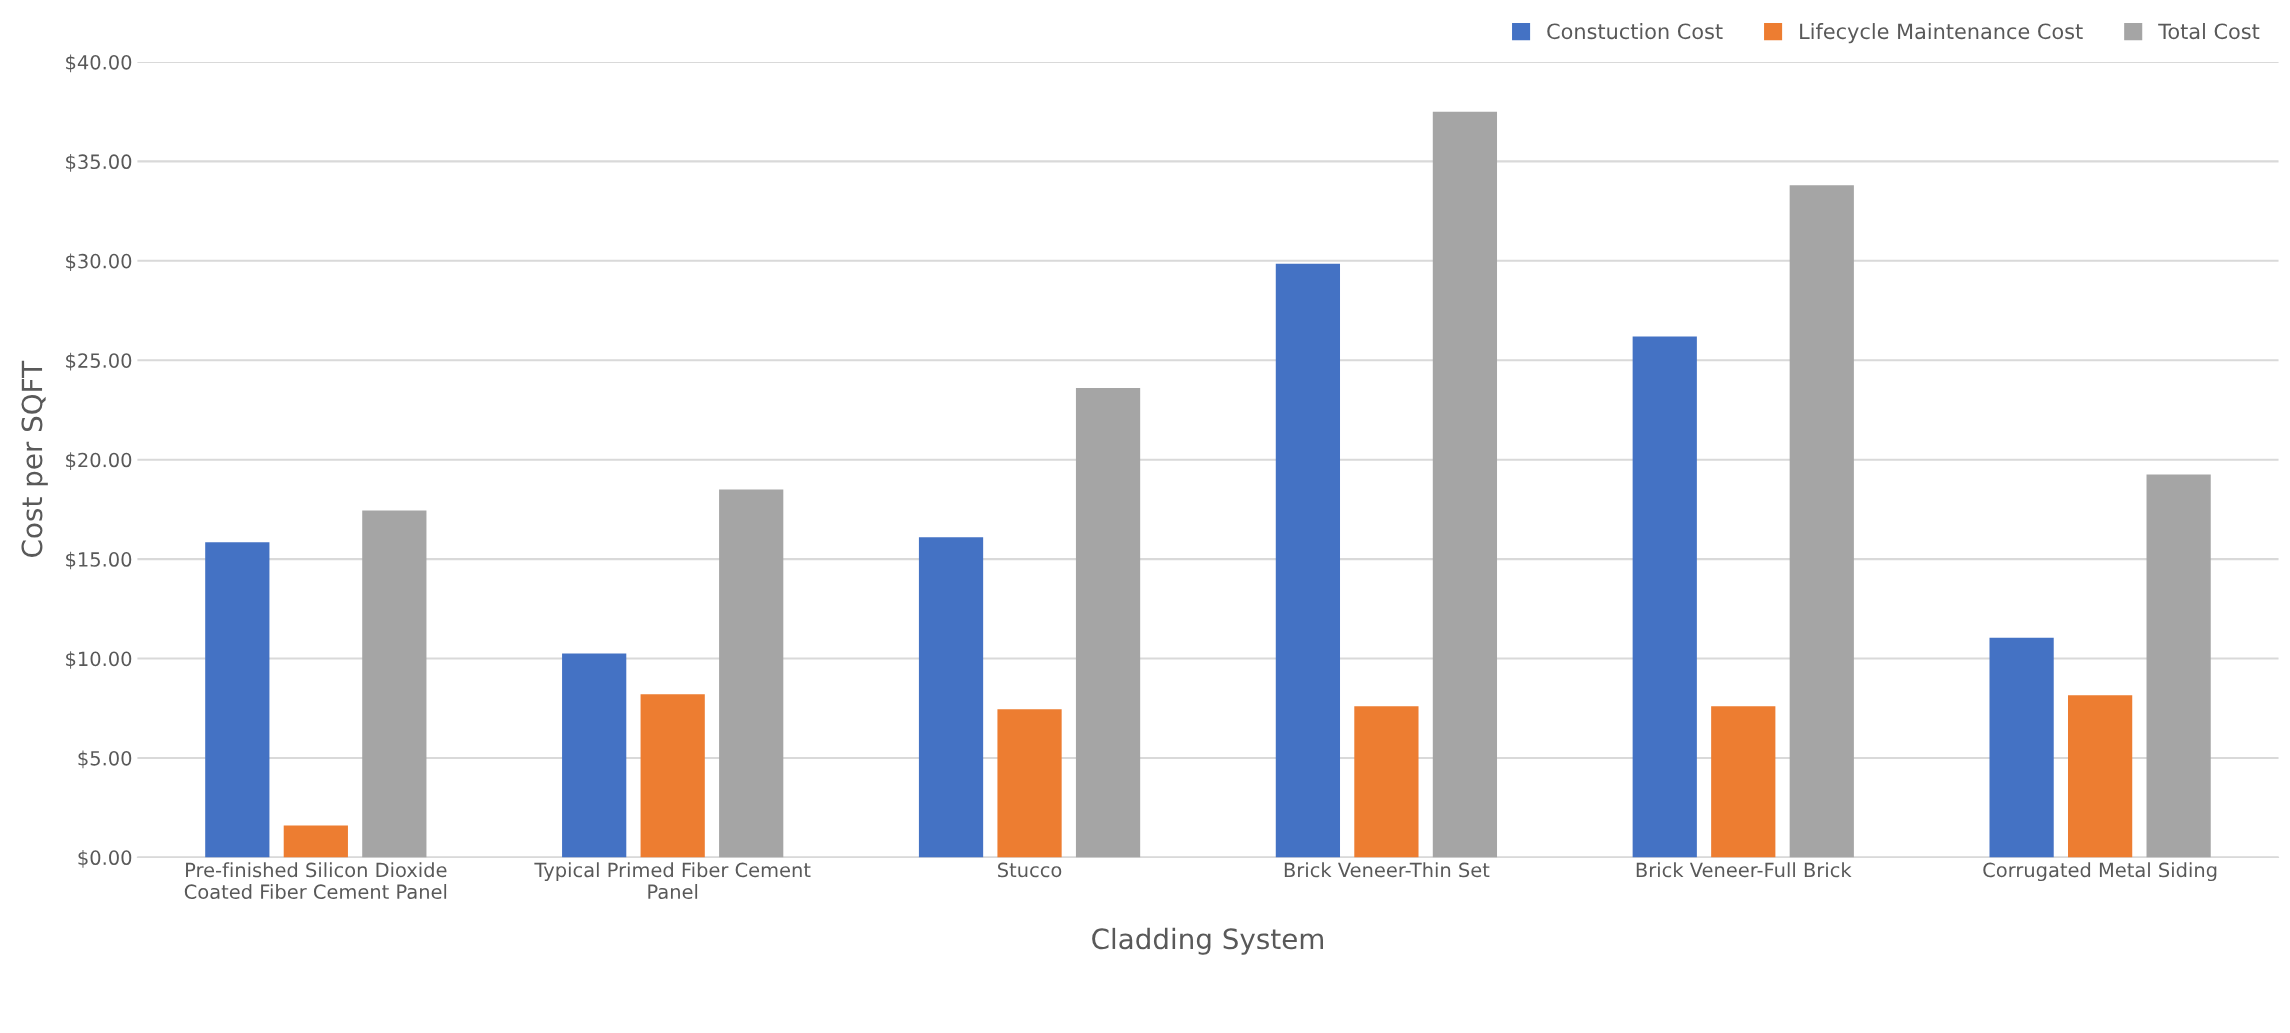 The height and width of the screenshot is (1033, 2290). Describe the element at coordinates (99, 361) in the screenshot. I see `y-tick-label: $25.00` at that location.